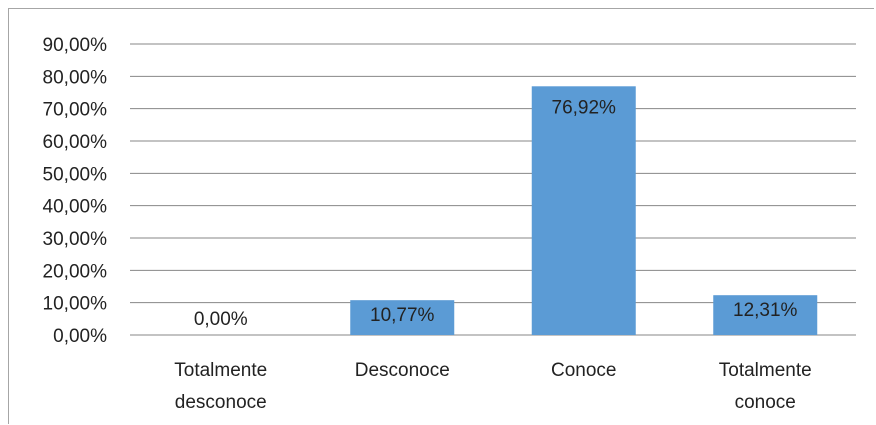 The height and width of the screenshot is (425, 876). What do you see at coordinates (80, 336) in the screenshot?
I see `y-tick-label: 0,00%` at bounding box center [80, 336].